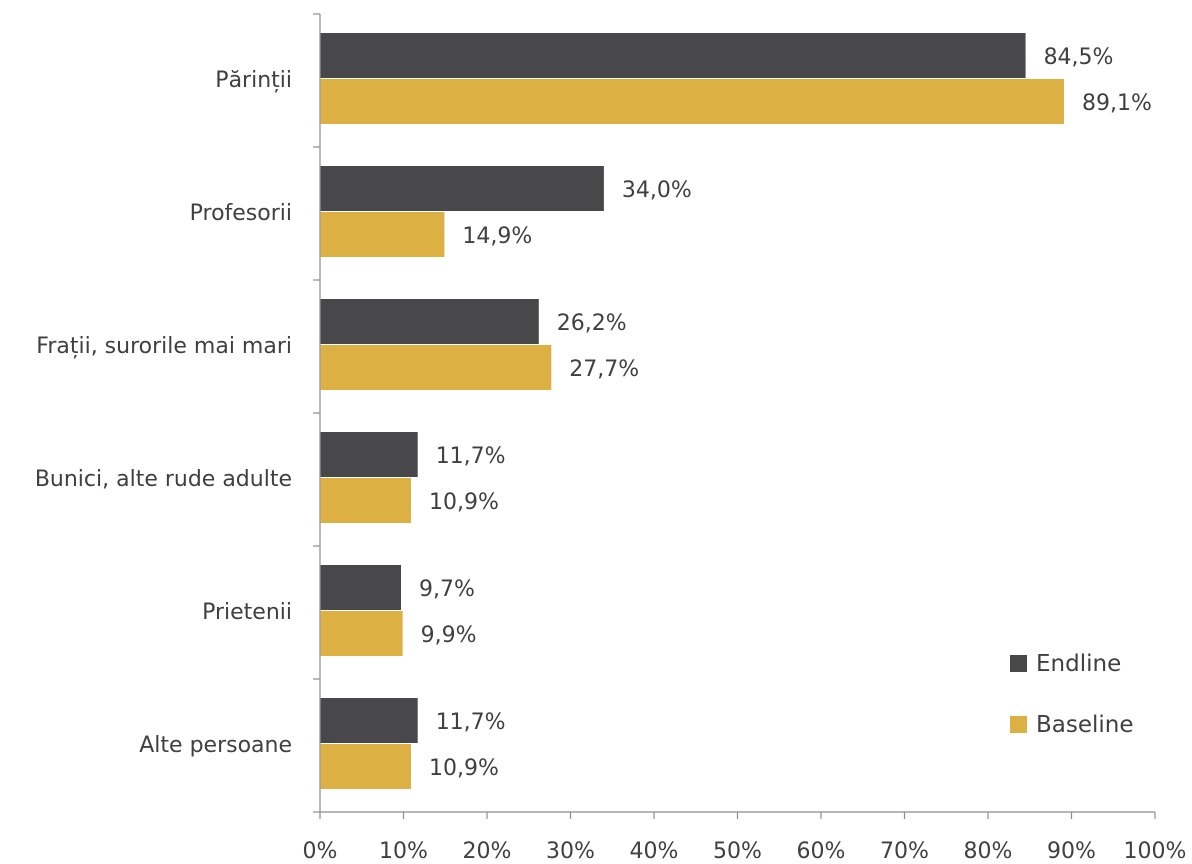 The width and height of the screenshot is (1192, 864). Describe the element at coordinates (1117, 103) in the screenshot. I see `value-label: 89,1%` at that location.